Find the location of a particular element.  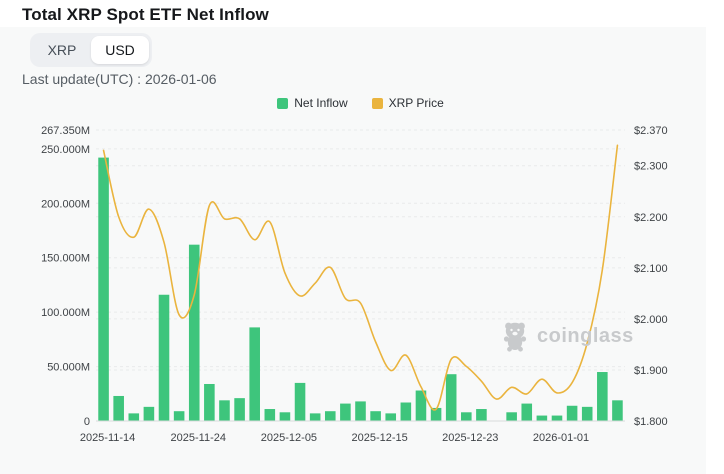

currency-toggle: XRP USD is located at coordinates (91, 50).